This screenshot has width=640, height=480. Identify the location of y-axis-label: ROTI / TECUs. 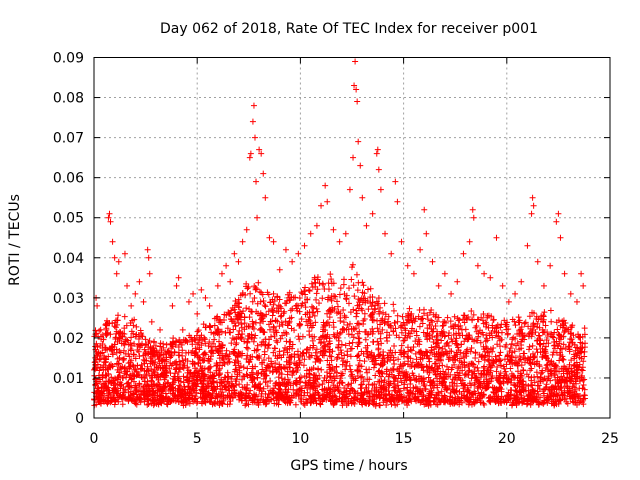
(15, 240).